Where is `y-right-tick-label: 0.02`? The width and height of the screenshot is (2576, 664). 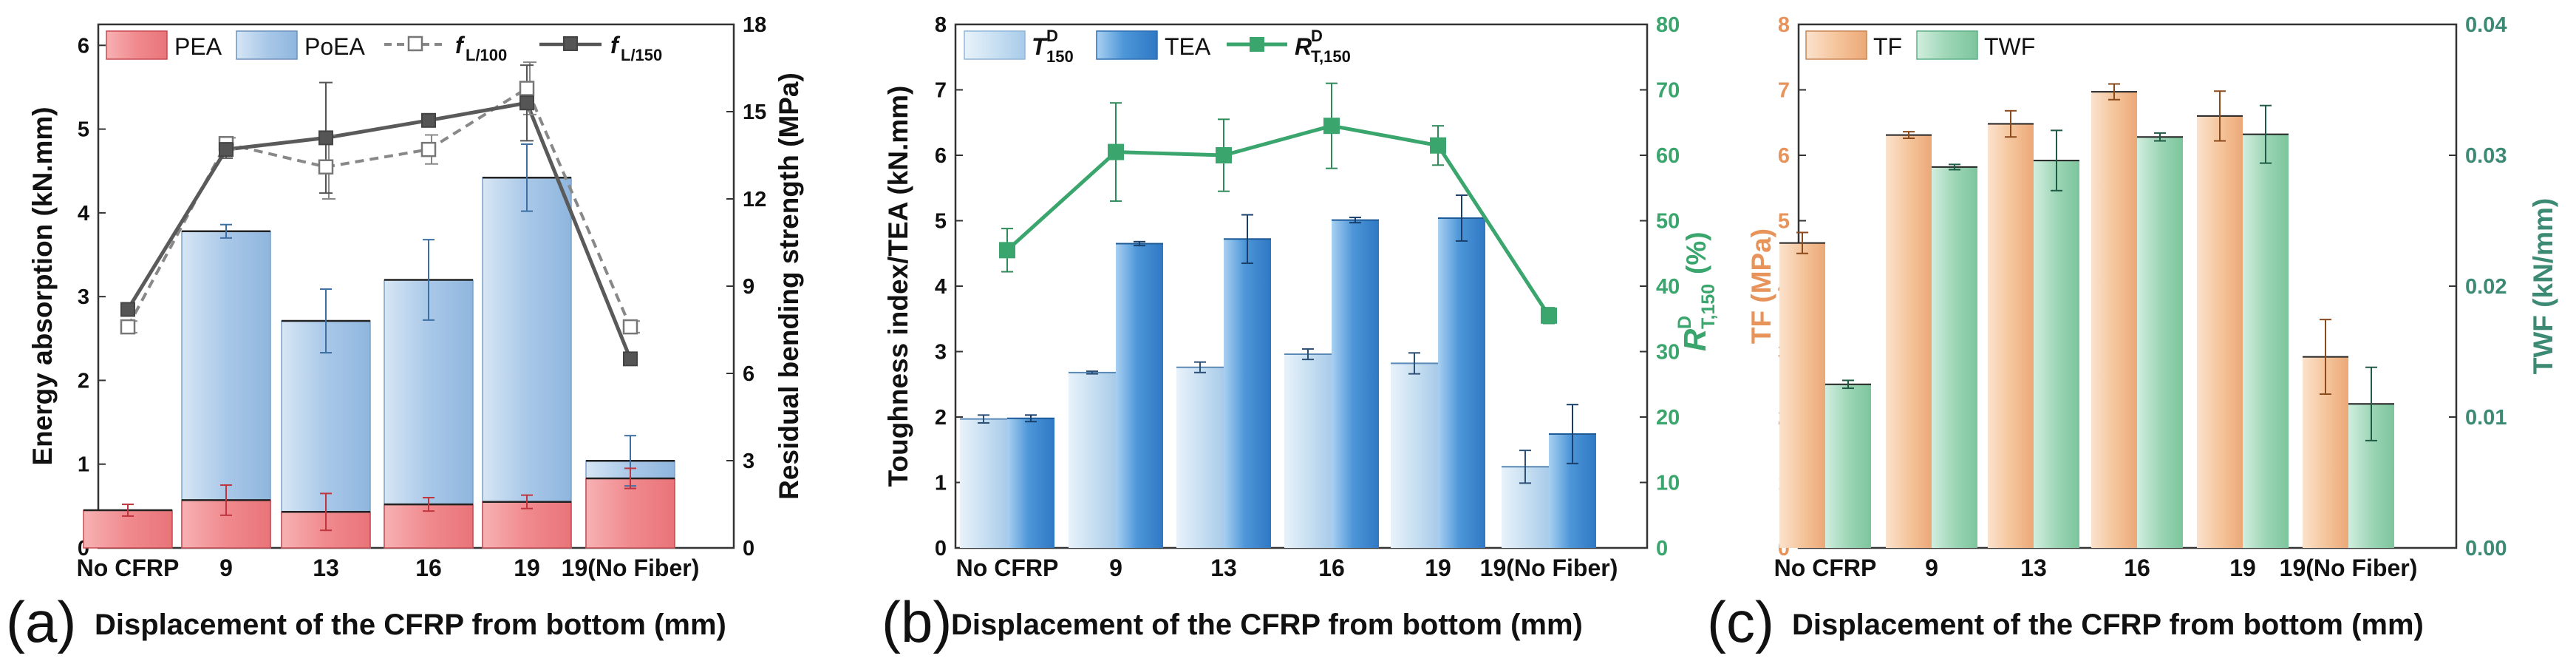 y-right-tick-label: 0.02 is located at coordinates (2486, 287).